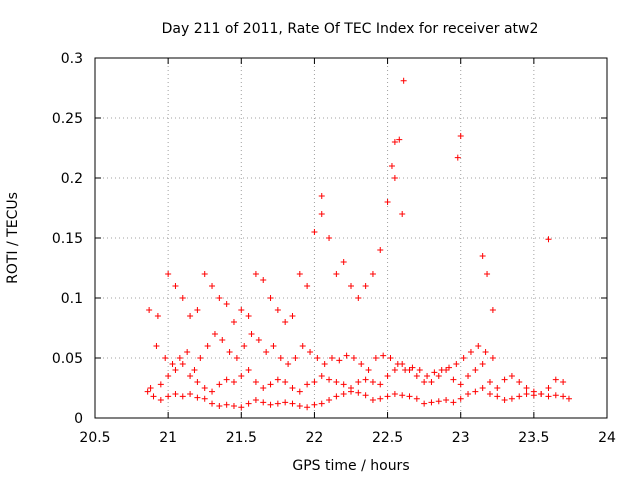  I want to click on y-tick-label: 0.3, so click(72, 59).